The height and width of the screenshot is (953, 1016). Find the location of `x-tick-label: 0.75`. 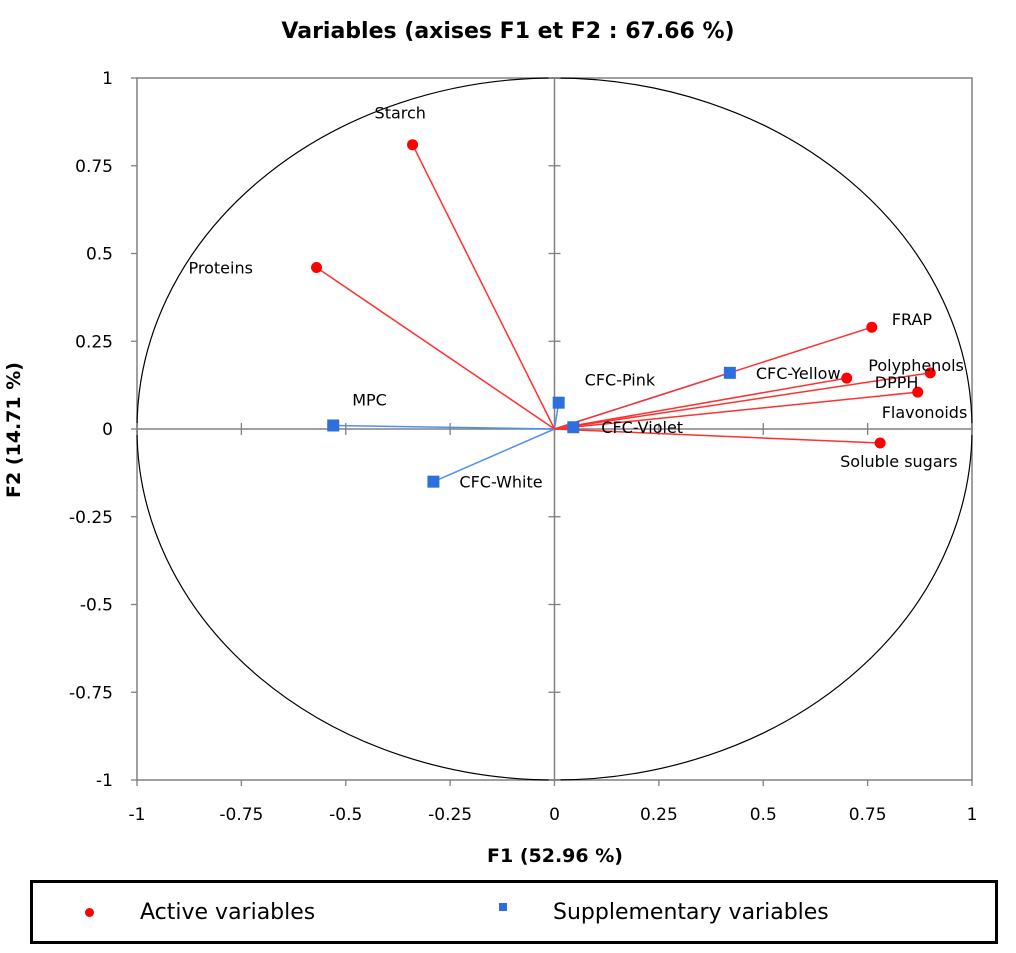

x-tick-label: 0.75 is located at coordinates (868, 815).